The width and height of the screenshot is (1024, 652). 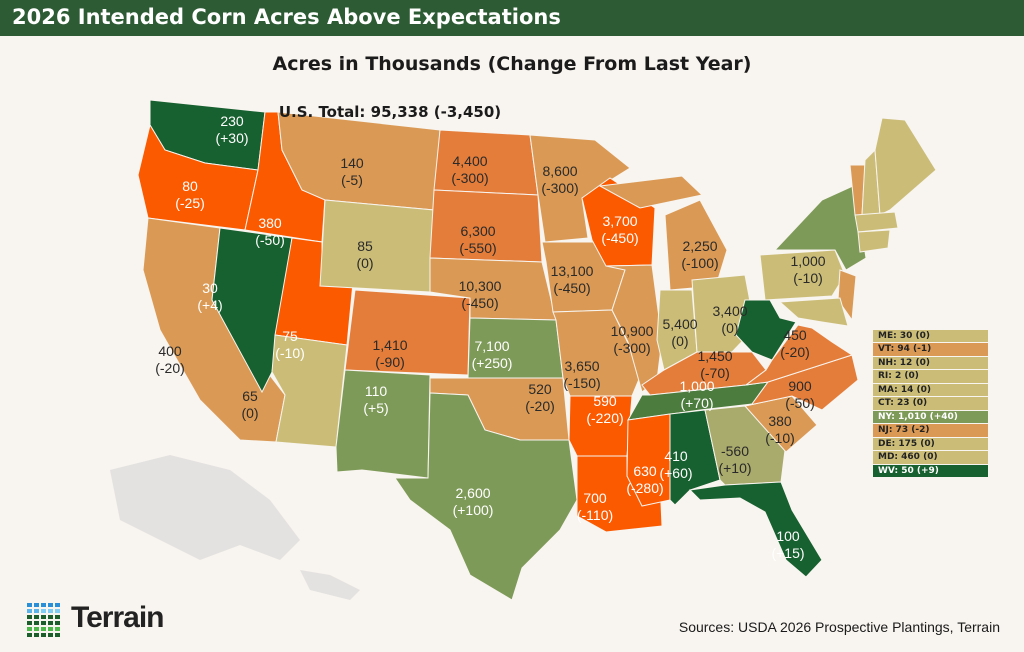 I want to click on state-label-nm: 110 (+5), so click(x=375, y=400).